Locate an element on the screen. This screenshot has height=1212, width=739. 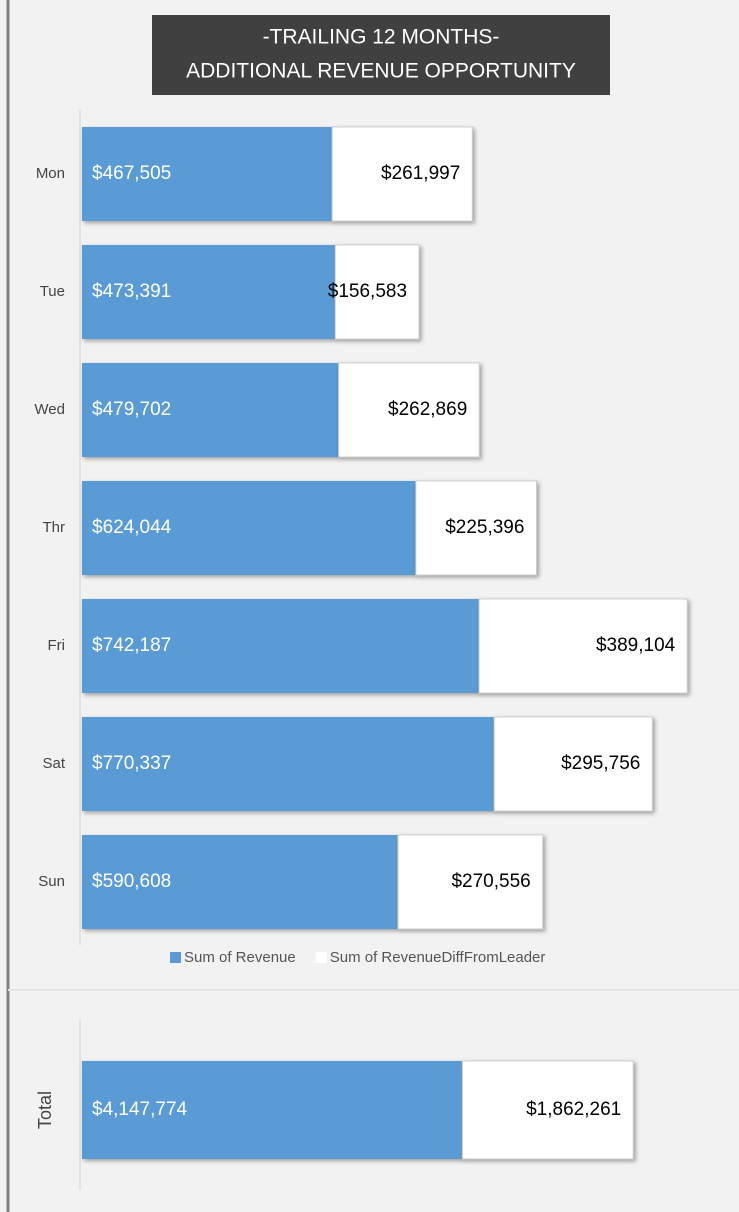
category-label: Sun is located at coordinates (51, 881).